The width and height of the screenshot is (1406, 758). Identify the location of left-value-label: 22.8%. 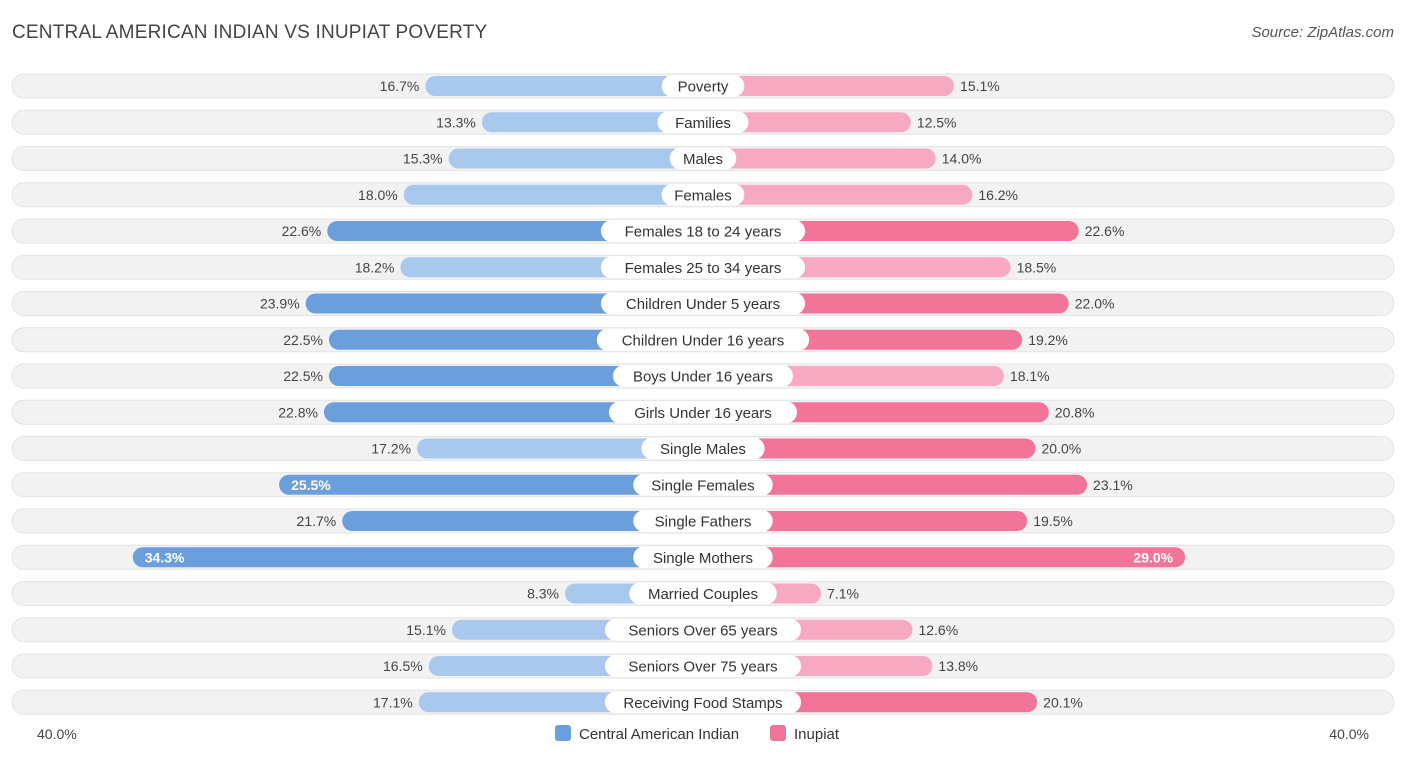
(298, 412).